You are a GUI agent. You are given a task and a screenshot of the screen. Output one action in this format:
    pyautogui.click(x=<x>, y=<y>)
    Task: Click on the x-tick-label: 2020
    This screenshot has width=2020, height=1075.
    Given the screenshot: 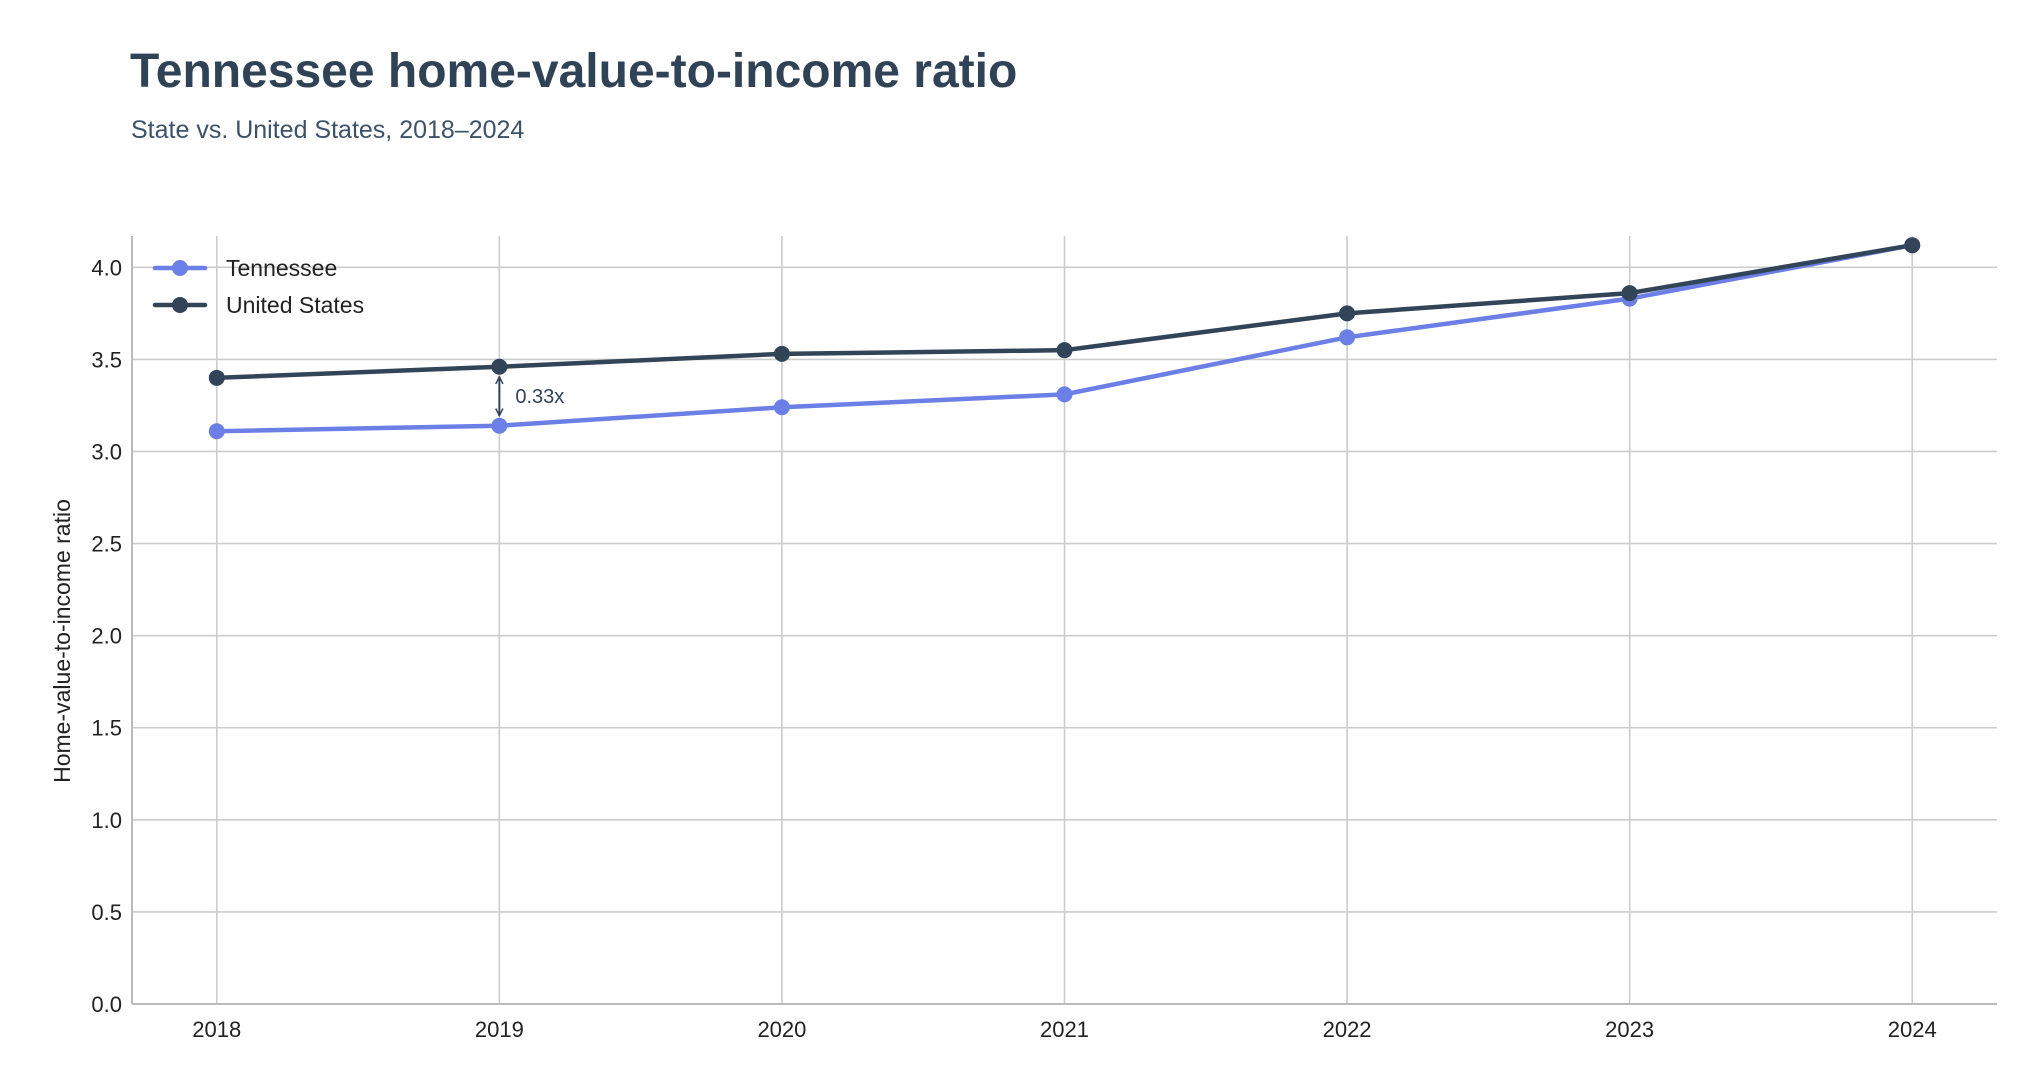 What is the action you would take?
    pyautogui.click(x=781, y=1029)
    